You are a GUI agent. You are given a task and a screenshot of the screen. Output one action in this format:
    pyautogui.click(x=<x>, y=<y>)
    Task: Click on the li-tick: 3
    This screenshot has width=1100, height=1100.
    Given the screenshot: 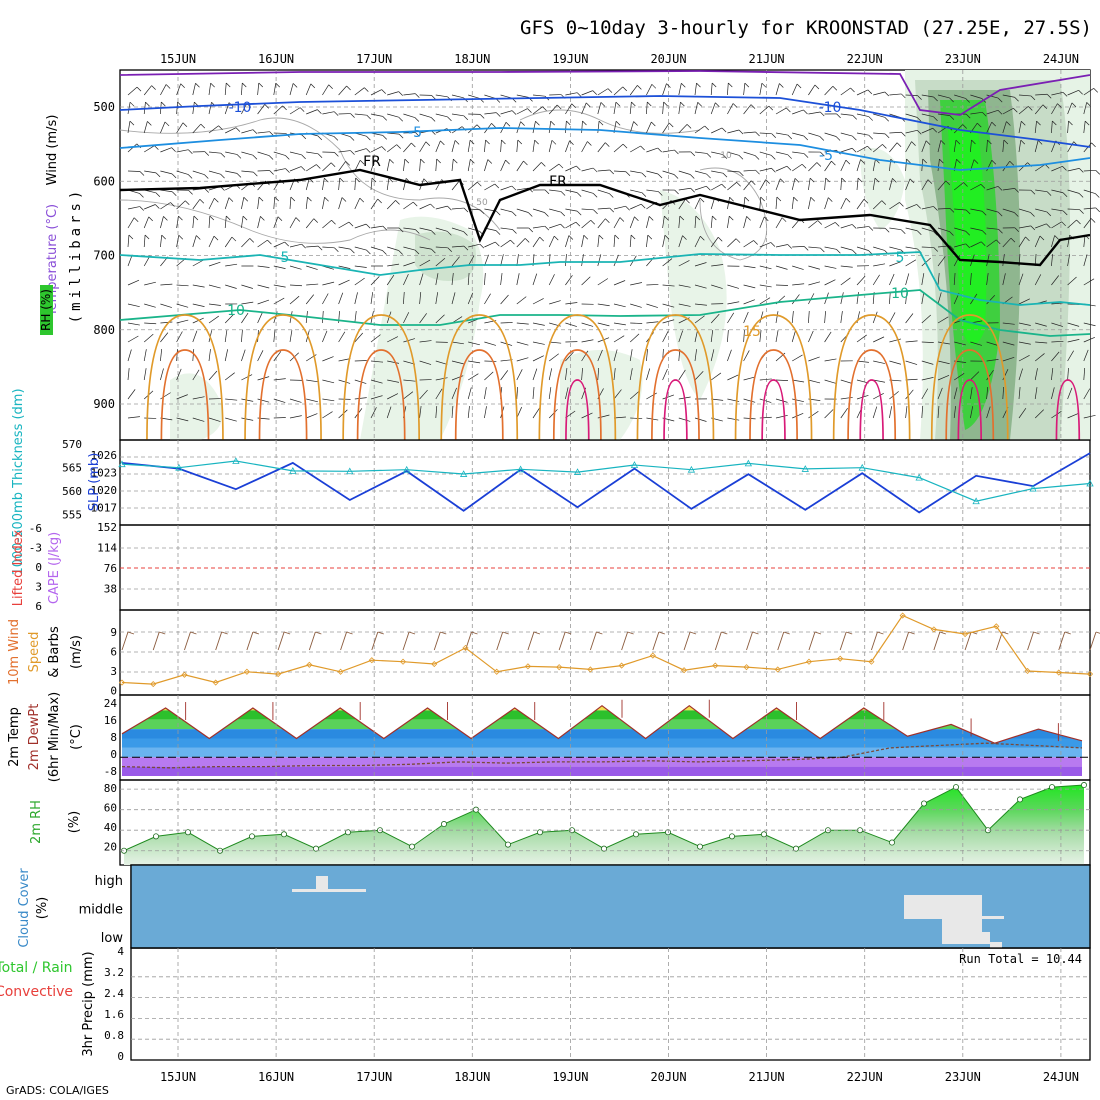 What is the action you would take?
    pyautogui.click(x=38, y=587)
    